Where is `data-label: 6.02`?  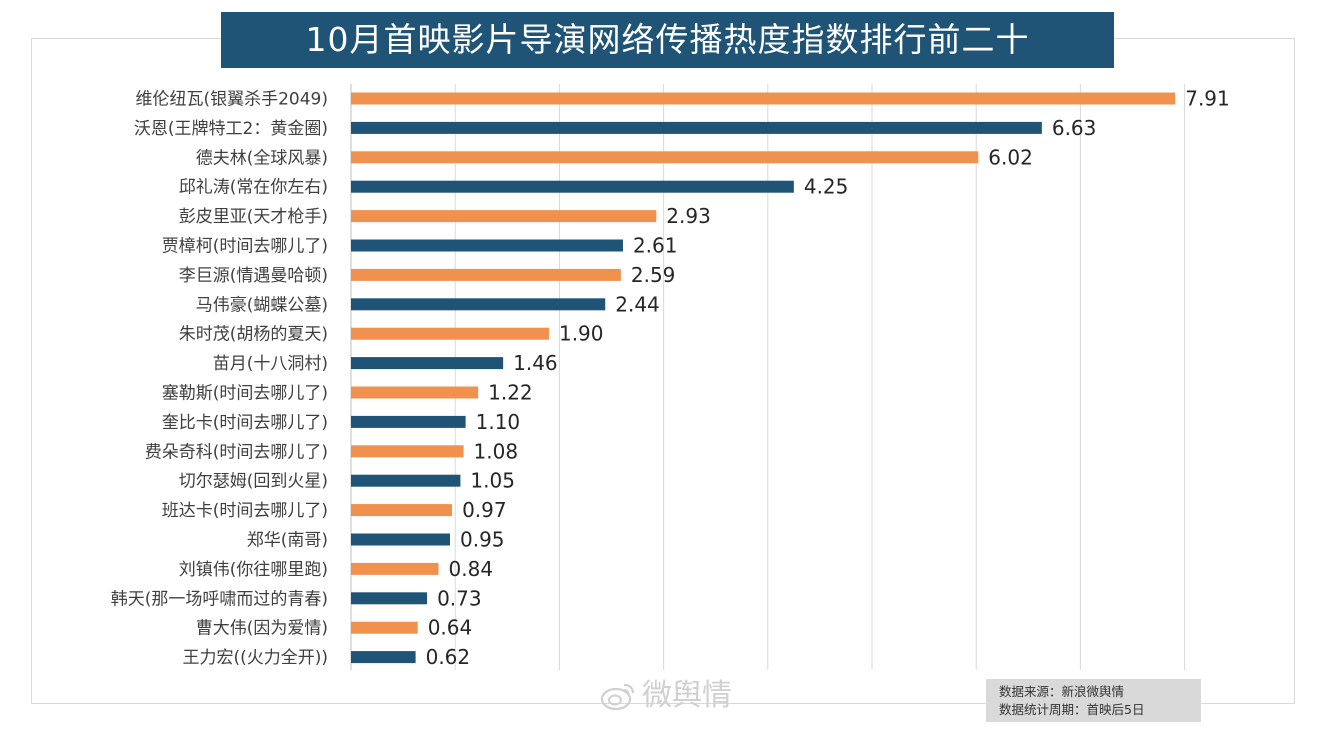 data-label: 6.02 is located at coordinates (1010, 157).